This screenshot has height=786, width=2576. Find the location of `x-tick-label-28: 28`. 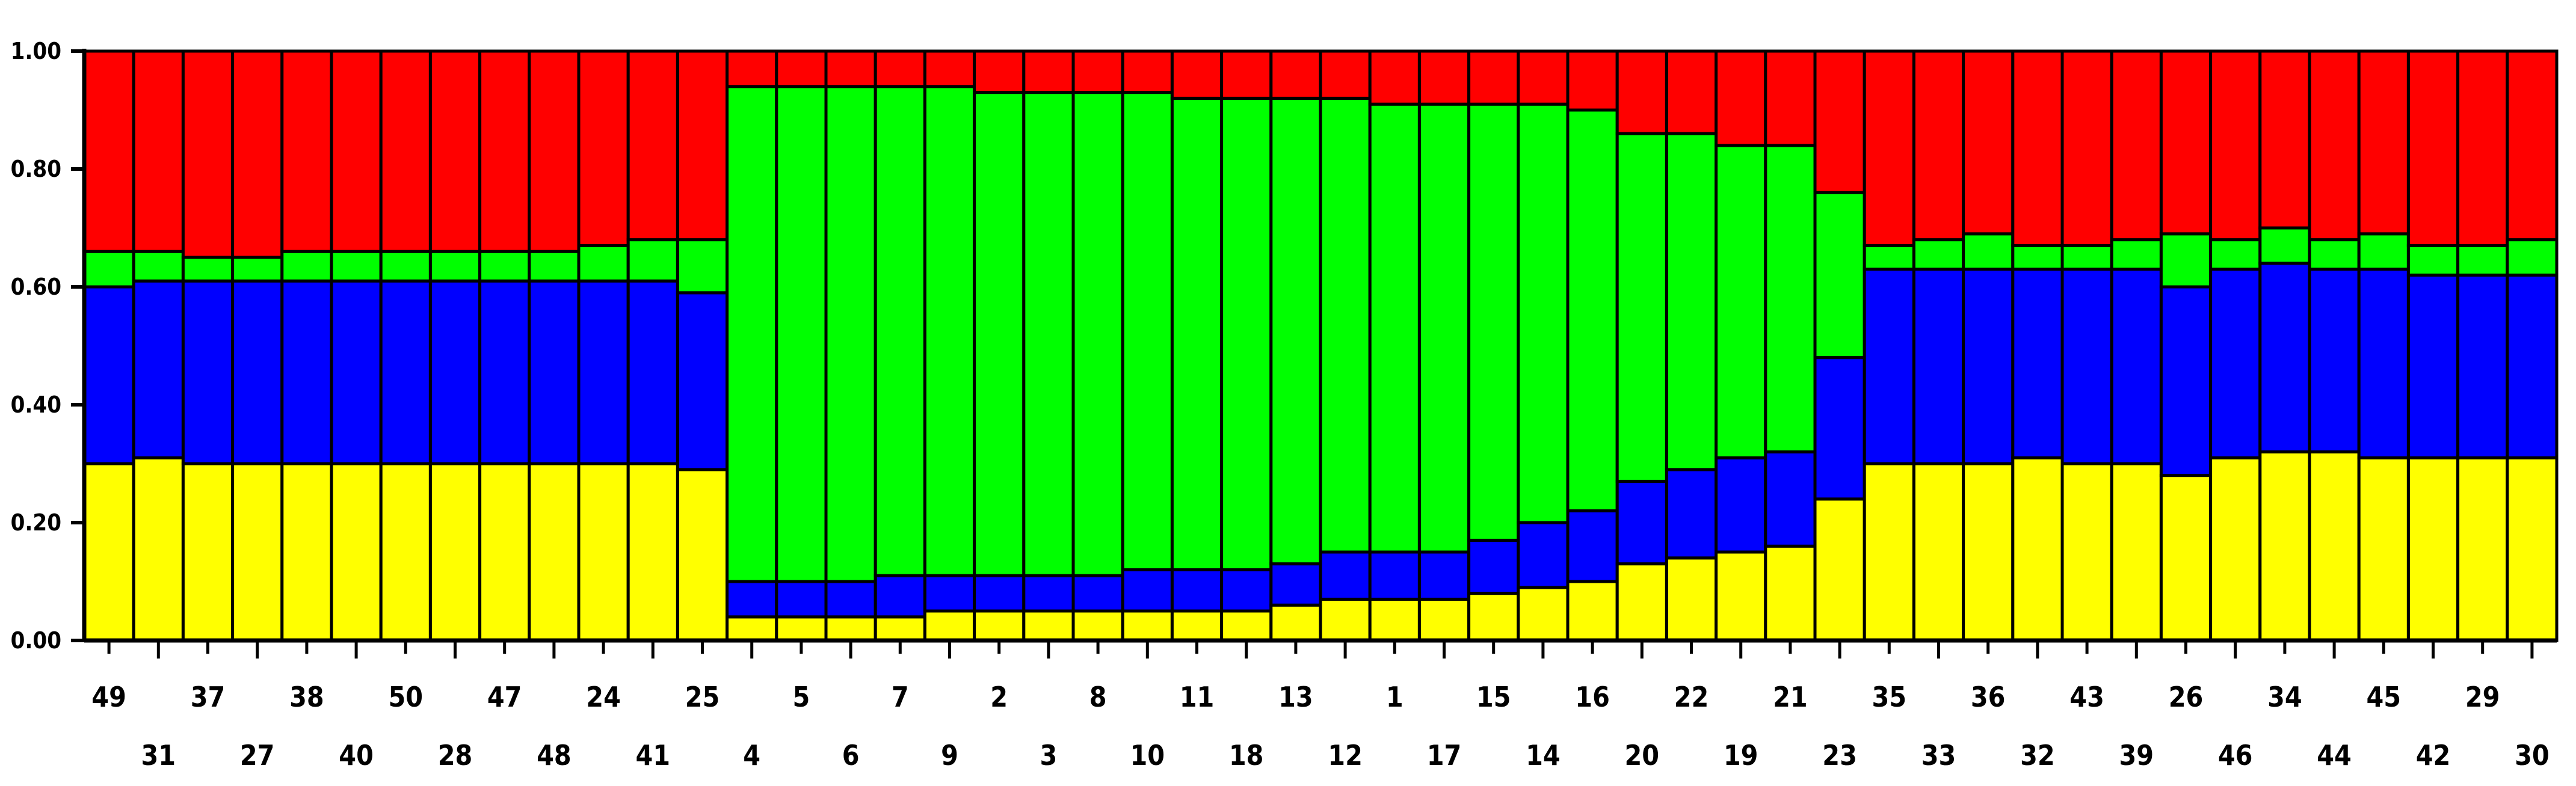

x-tick-label-28: 28 is located at coordinates (455, 755).